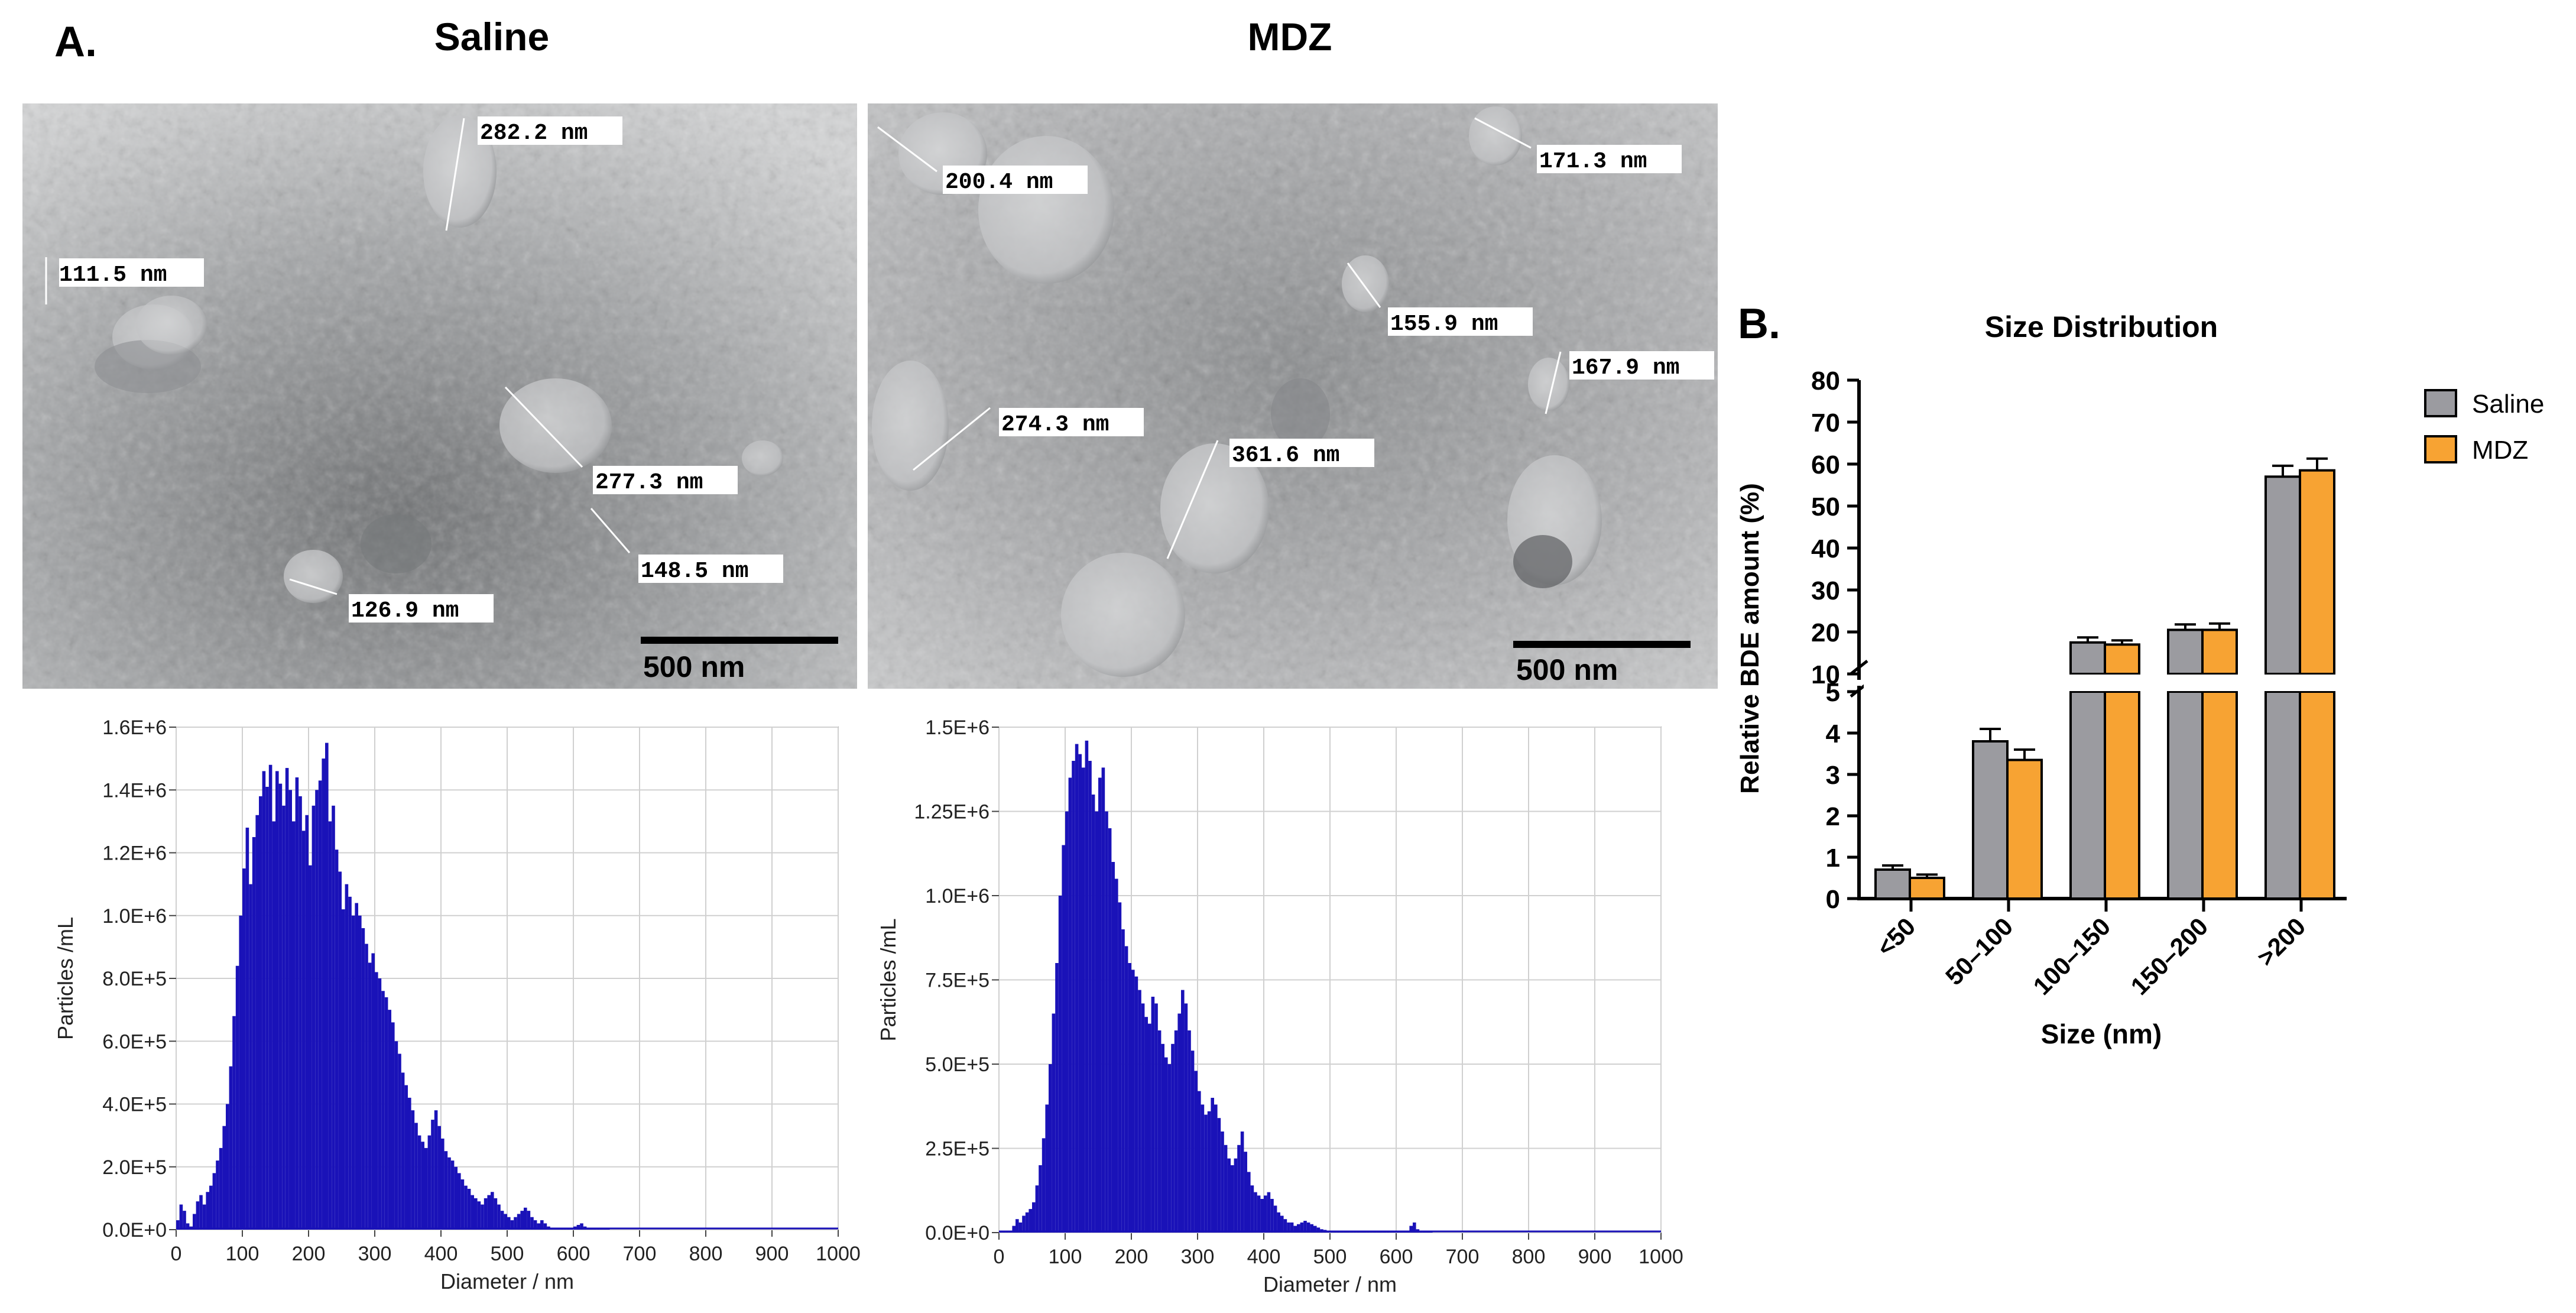  Describe the element at coordinates (1198, 1257) in the screenshot. I see `x-tick-label: 300` at that location.